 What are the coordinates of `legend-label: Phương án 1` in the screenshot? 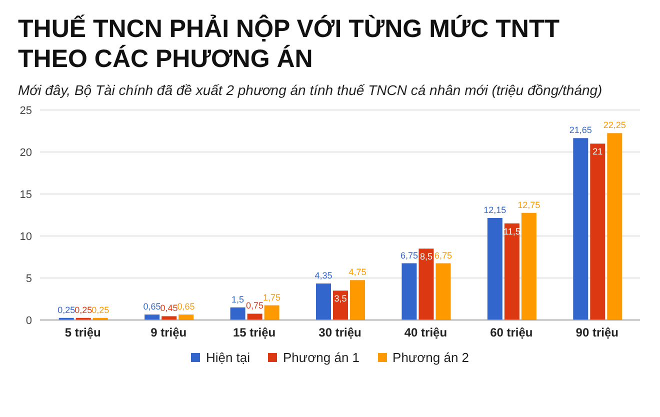 It's located at (321, 357).